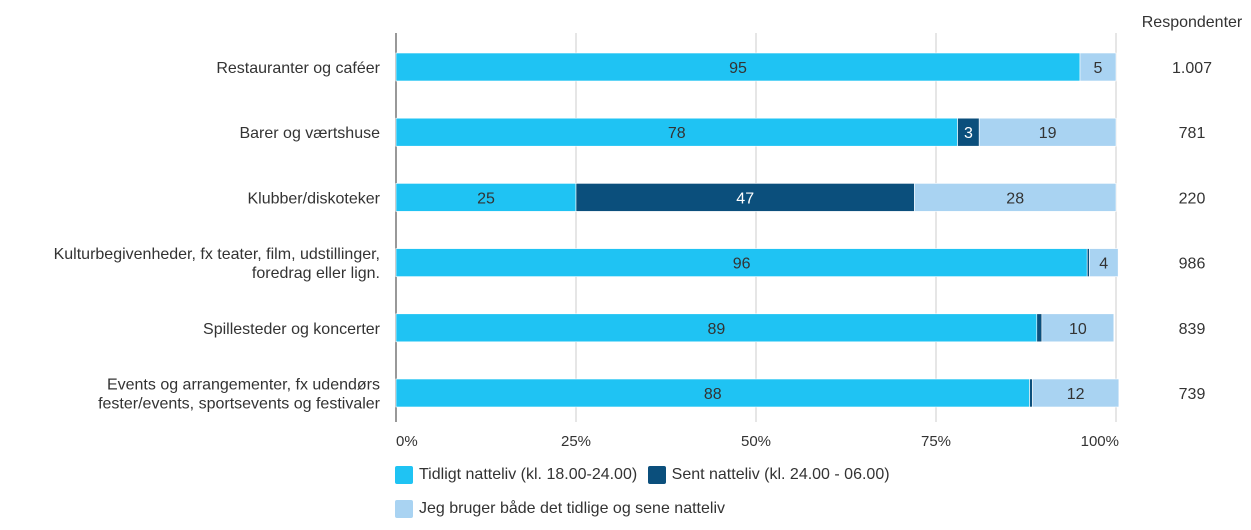 The width and height of the screenshot is (1251, 530). Describe the element at coordinates (316, 273) in the screenshot. I see `category-label: foredrag eller lign.` at that location.